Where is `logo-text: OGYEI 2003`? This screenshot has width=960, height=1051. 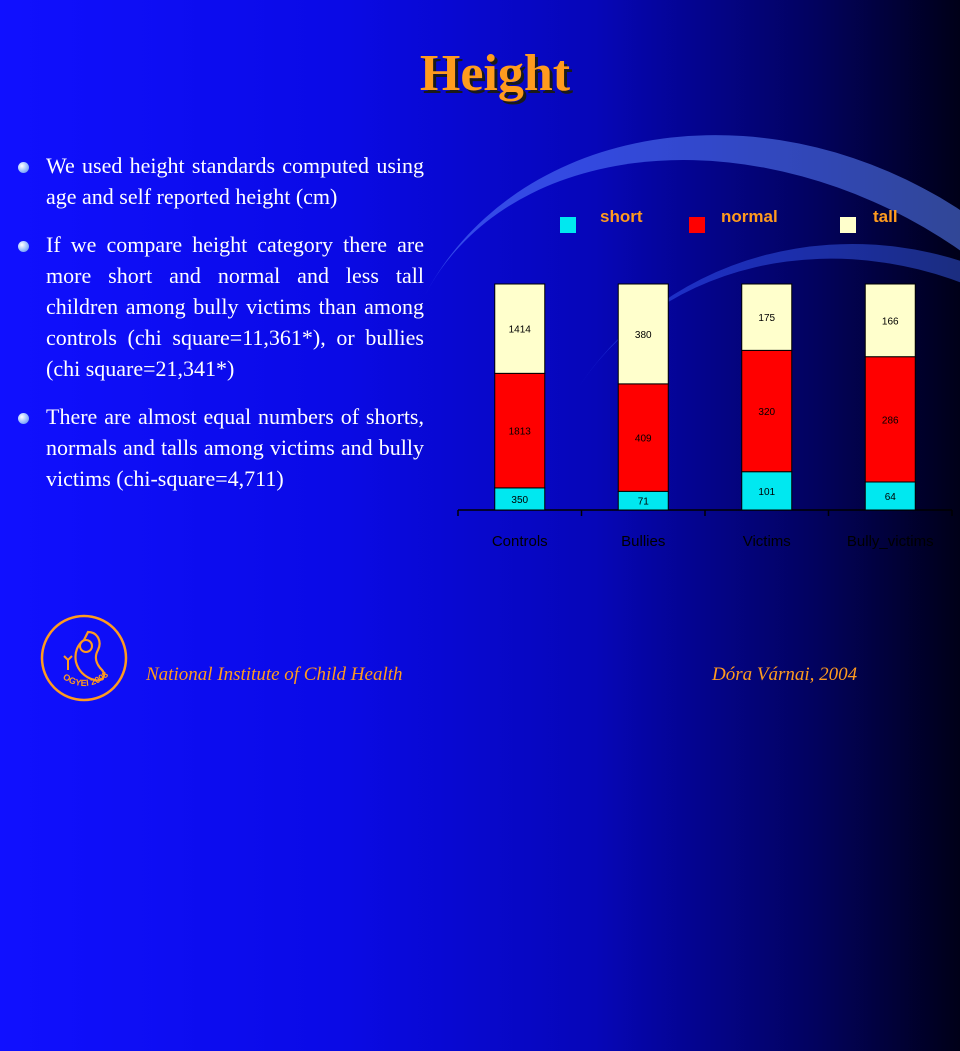 logo-text: OGYEI 2003 is located at coordinates (85, 678).